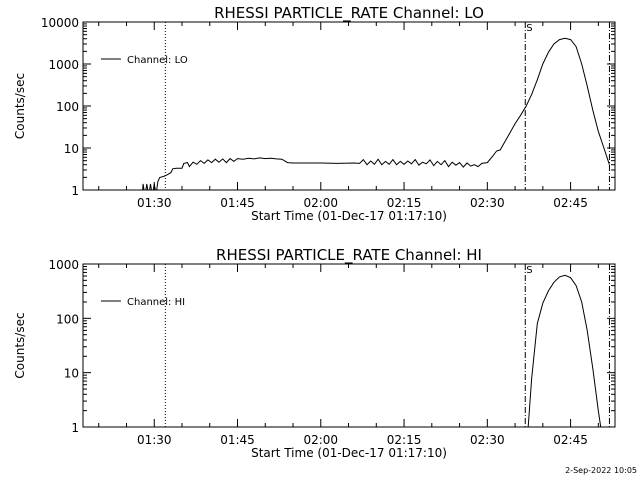 The image size is (640, 480). Describe the element at coordinates (320, 203) in the screenshot. I see `x-tick-label-0-2: 02:00` at that location.